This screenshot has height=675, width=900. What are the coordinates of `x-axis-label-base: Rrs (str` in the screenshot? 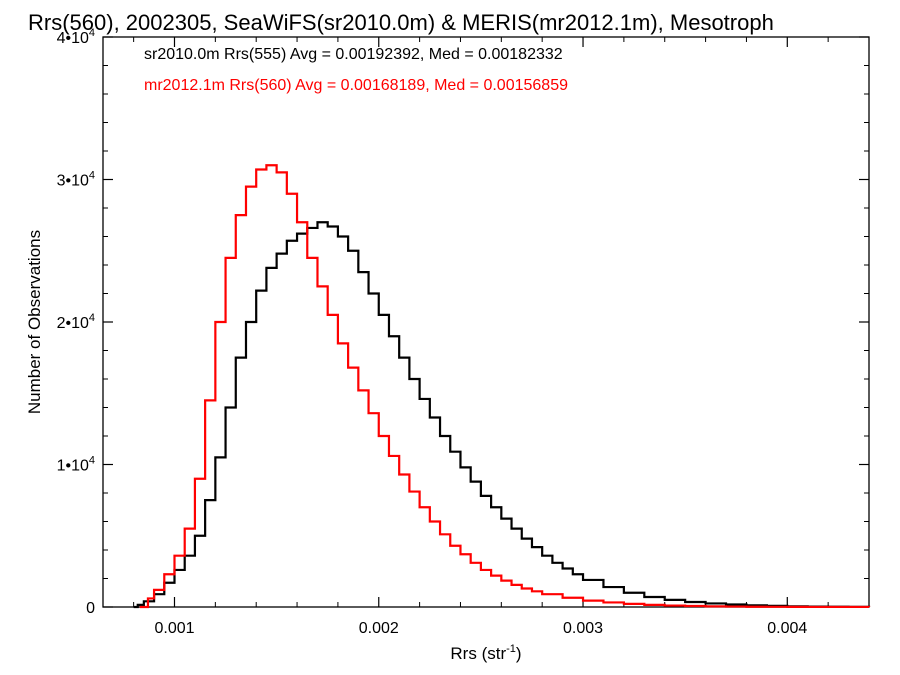 It's located at (478, 653).